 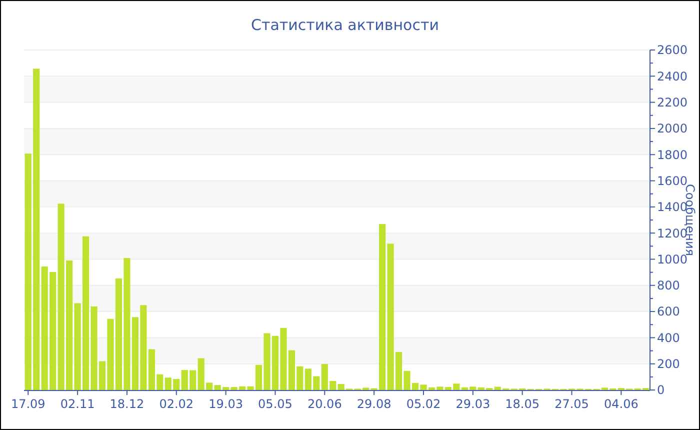 What do you see at coordinates (127, 404) in the screenshot?
I see `x-tick-label: 18.12` at bounding box center [127, 404].